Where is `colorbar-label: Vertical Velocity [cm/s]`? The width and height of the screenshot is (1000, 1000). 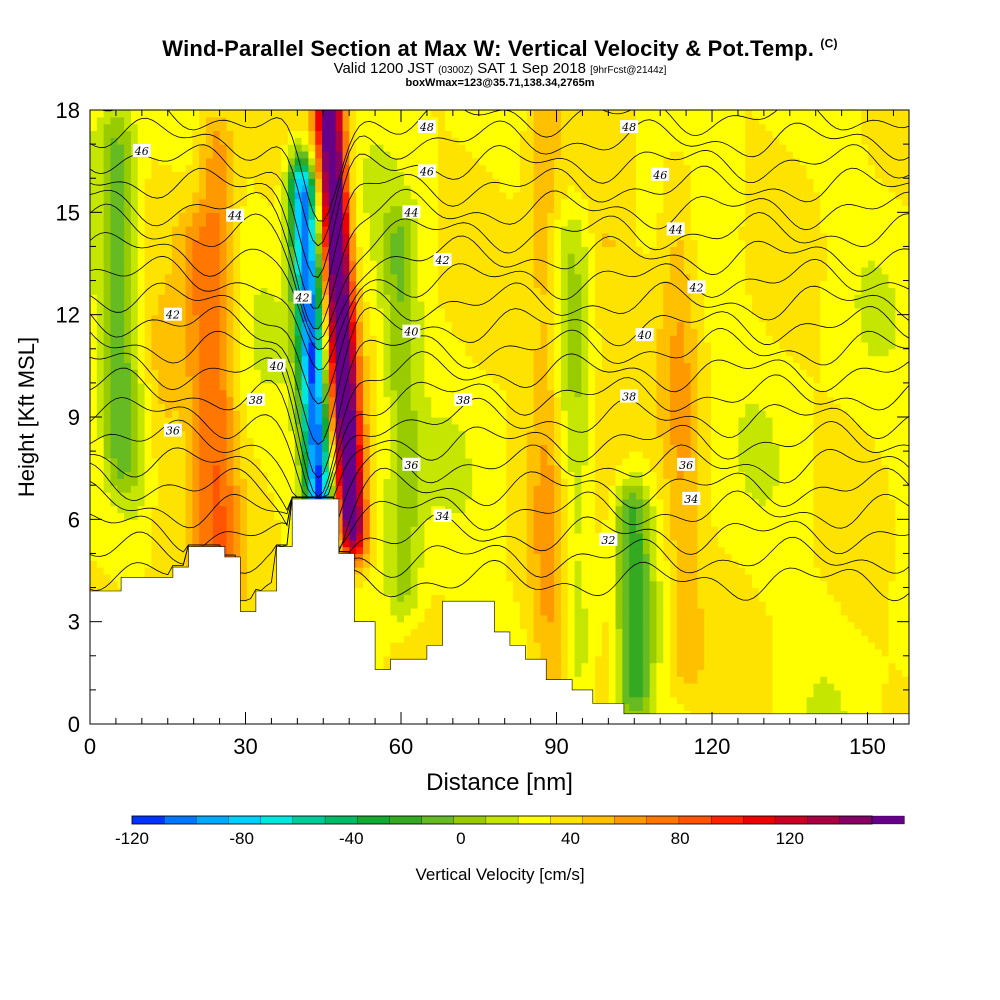 colorbar-label: Vertical Velocity [cm/s] is located at coordinates (499, 874).